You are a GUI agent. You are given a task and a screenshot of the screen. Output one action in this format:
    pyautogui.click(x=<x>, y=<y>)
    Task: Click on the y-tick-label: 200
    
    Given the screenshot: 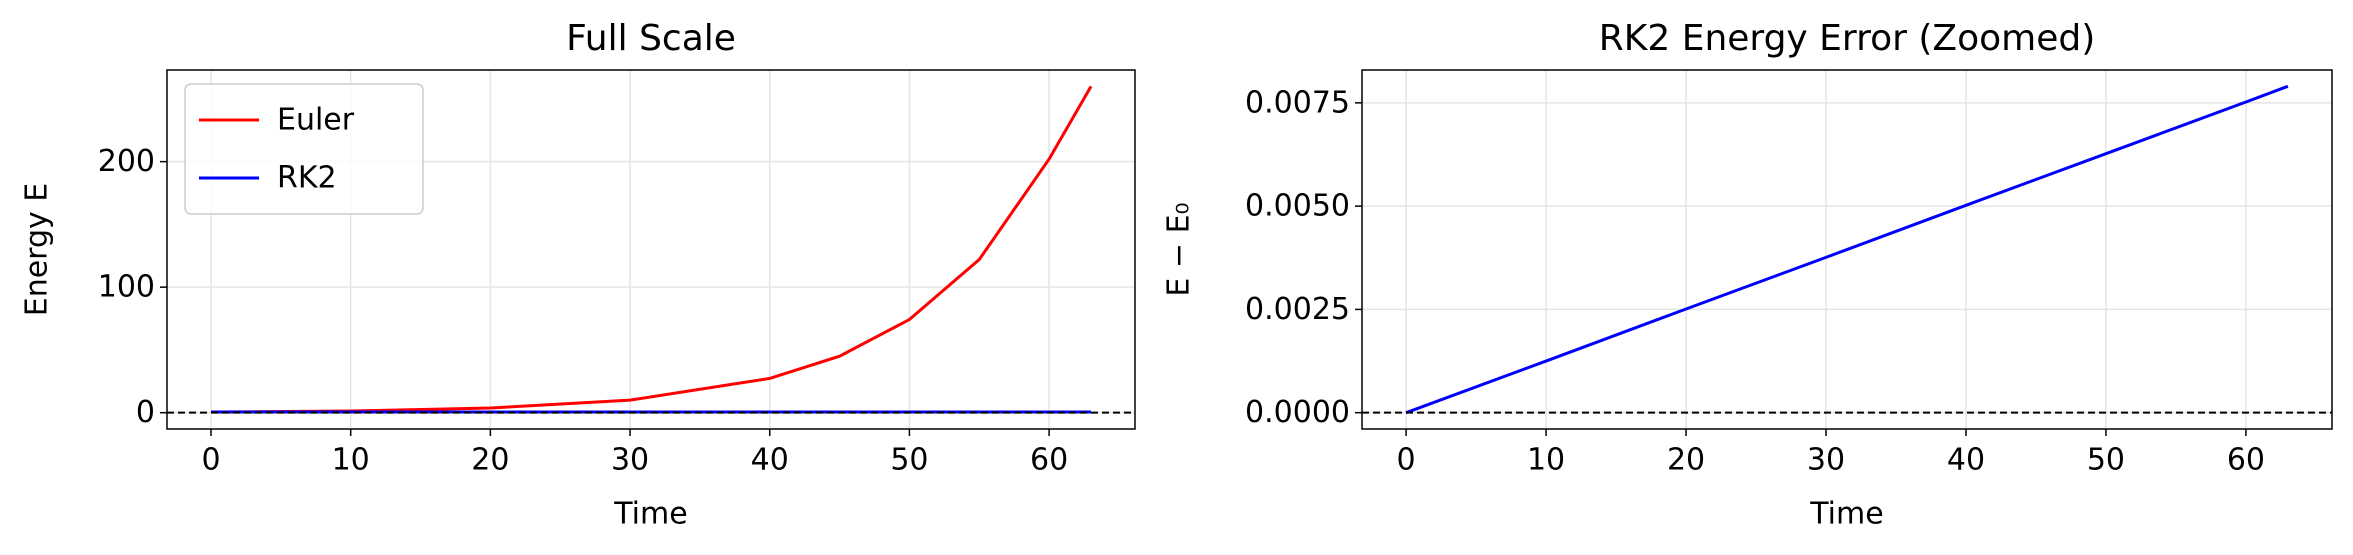 What is the action you would take?
    pyautogui.click(x=126, y=161)
    